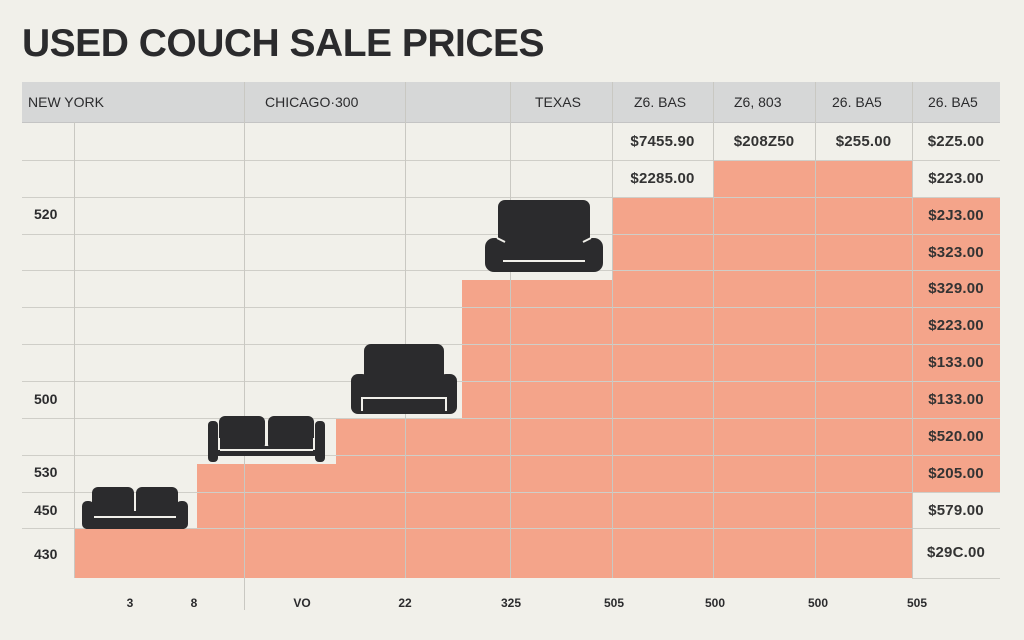 The width and height of the screenshot is (1024, 640). Describe the element at coordinates (558, 102) in the screenshot. I see `header-texas: TEXAS` at that location.